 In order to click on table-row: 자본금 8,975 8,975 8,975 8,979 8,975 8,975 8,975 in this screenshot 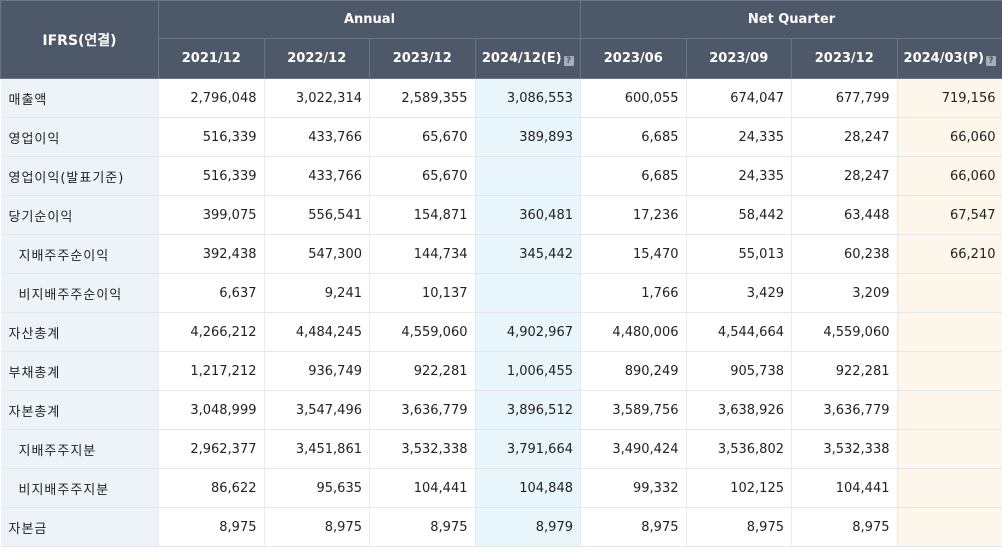, I will do `click(501, 527)`.